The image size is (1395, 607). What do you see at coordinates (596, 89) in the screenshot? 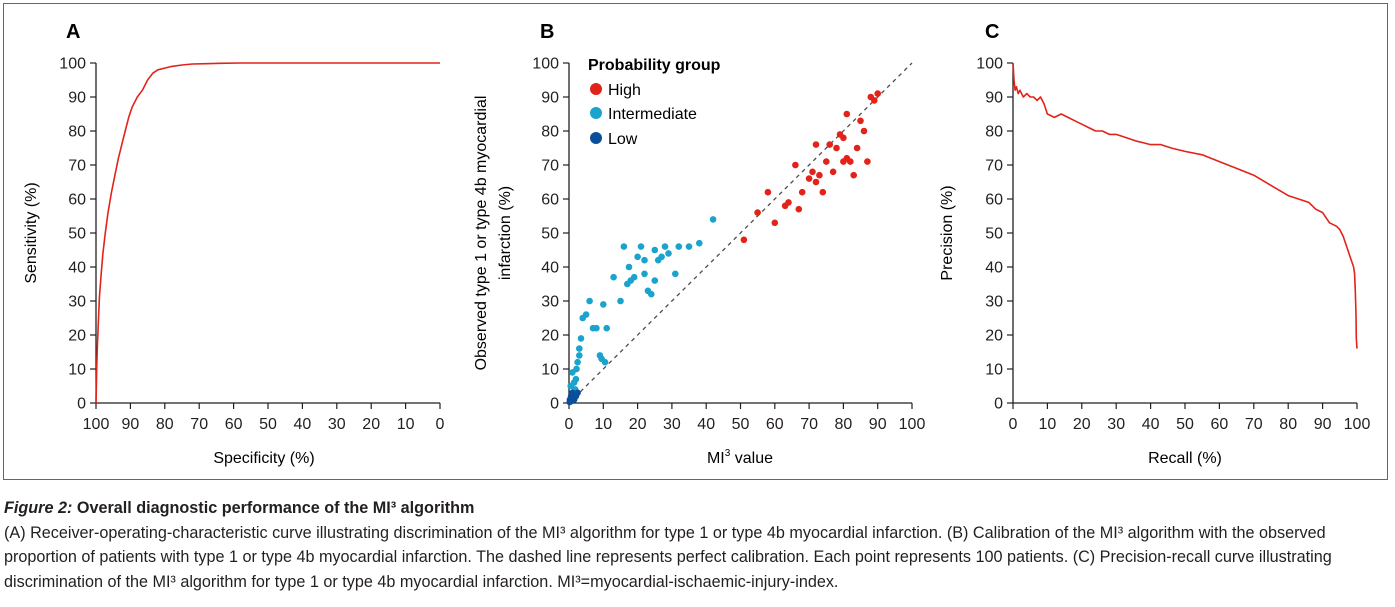
I see `legend-marker-high` at bounding box center [596, 89].